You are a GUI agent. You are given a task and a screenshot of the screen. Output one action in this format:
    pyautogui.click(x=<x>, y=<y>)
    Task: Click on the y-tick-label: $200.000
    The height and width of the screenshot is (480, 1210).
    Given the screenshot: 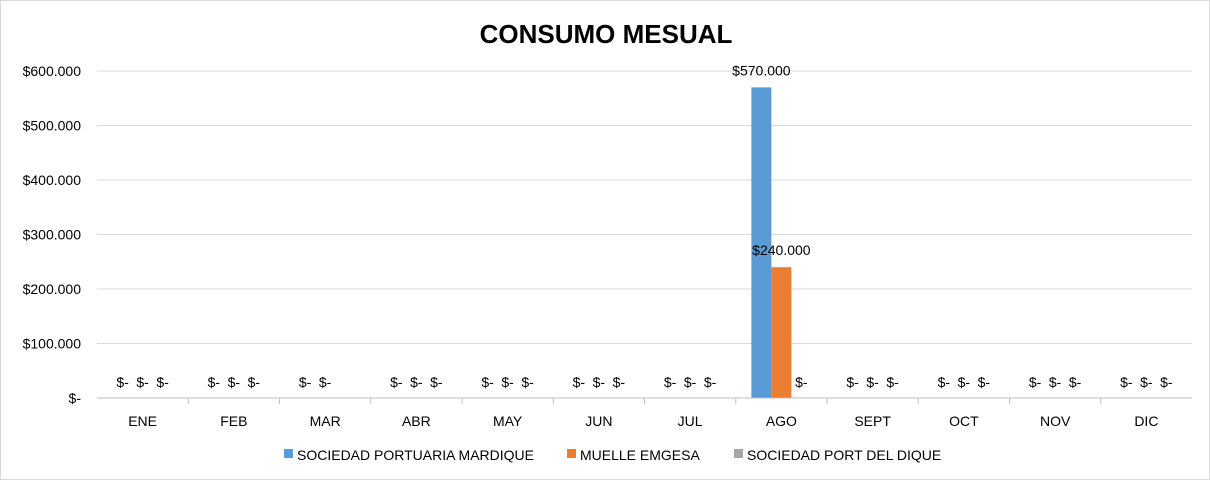 What is the action you would take?
    pyautogui.click(x=52, y=289)
    